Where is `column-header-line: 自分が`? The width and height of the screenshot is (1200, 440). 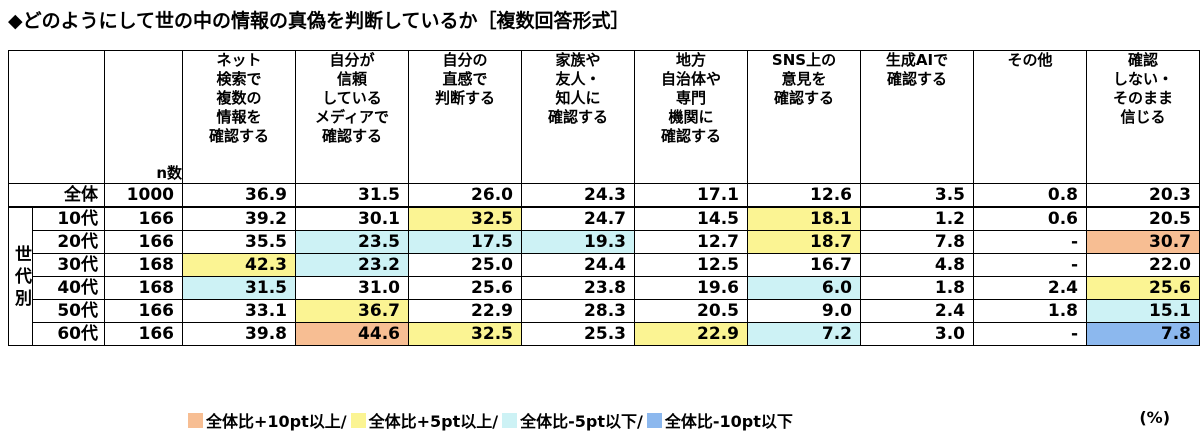 column-header-line: 自分が is located at coordinates (352, 60).